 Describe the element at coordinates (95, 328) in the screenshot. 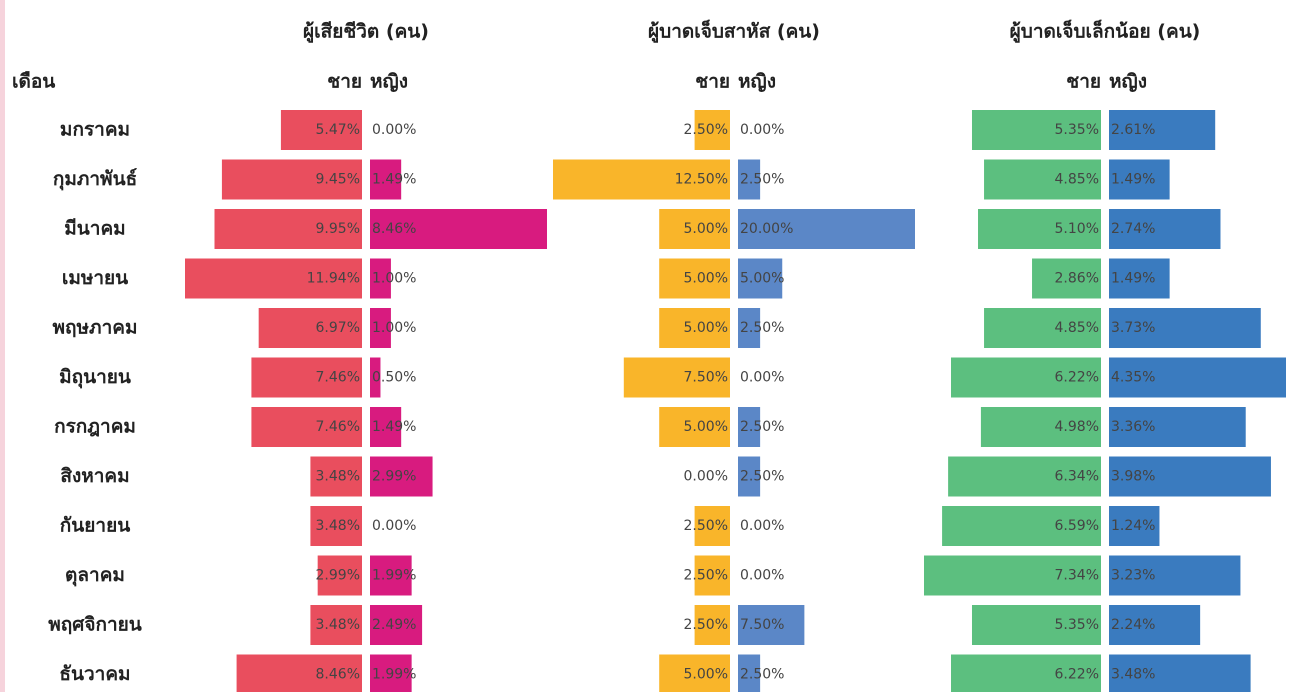

I see `month-label: พฤษภาคม` at that location.